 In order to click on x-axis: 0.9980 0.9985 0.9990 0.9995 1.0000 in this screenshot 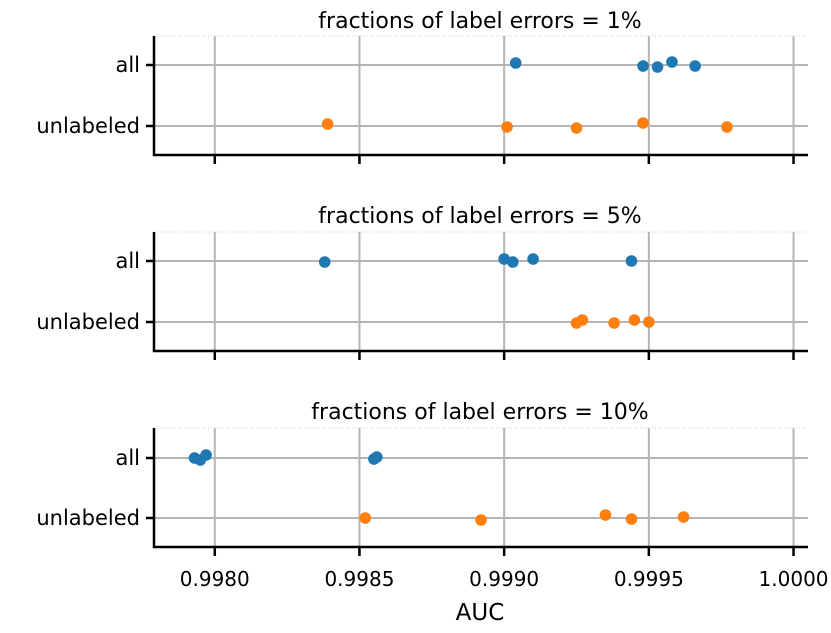, I will do `click(504, 579)`.